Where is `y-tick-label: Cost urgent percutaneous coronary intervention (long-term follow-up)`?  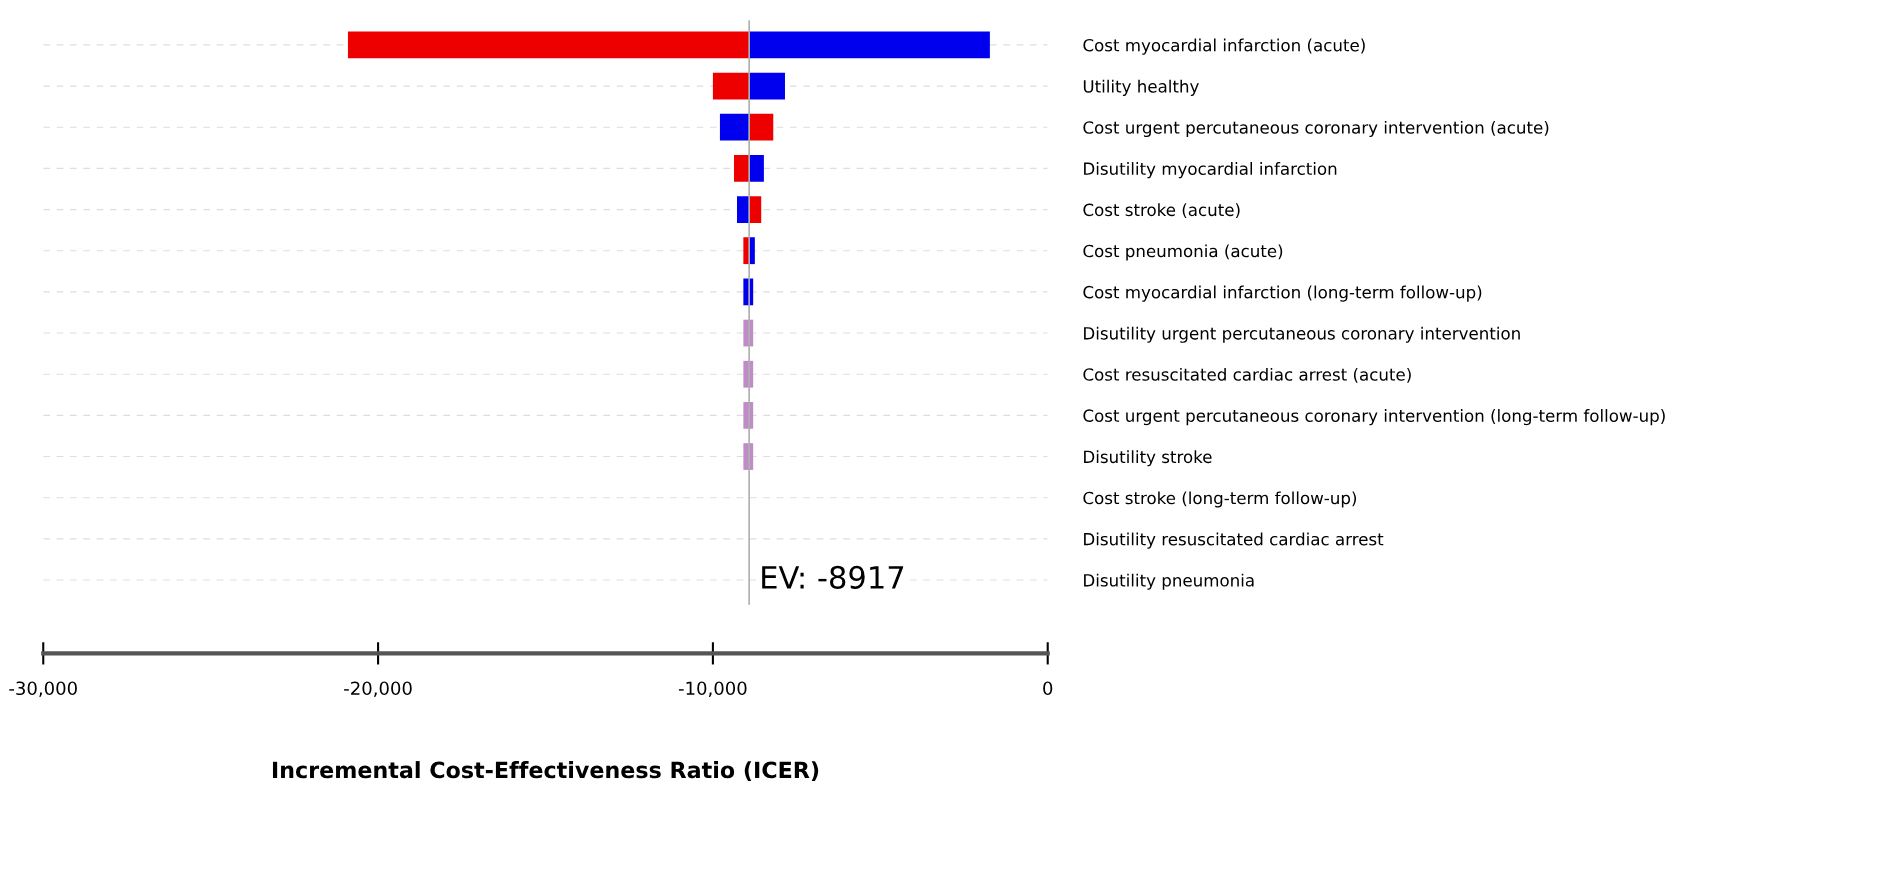
y-tick-label: Cost urgent percutaneous coronary intervention (long-term follow-up) is located at coordinates (1374, 417).